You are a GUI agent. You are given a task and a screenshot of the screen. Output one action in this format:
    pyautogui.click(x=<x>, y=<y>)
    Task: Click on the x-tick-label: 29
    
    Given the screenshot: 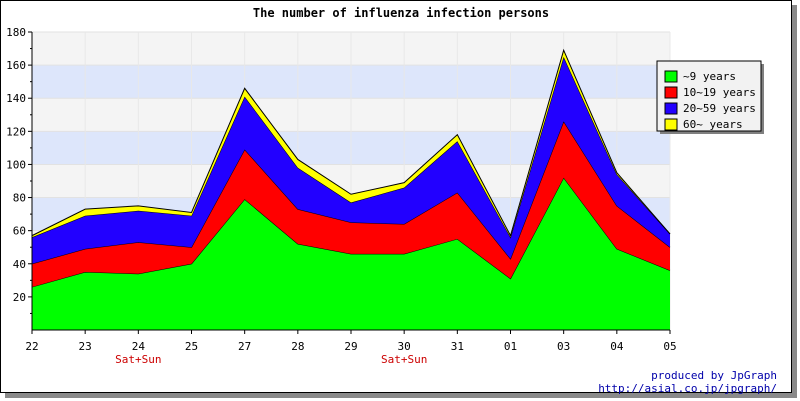 What is the action you would take?
    pyautogui.click(x=350, y=346)
    